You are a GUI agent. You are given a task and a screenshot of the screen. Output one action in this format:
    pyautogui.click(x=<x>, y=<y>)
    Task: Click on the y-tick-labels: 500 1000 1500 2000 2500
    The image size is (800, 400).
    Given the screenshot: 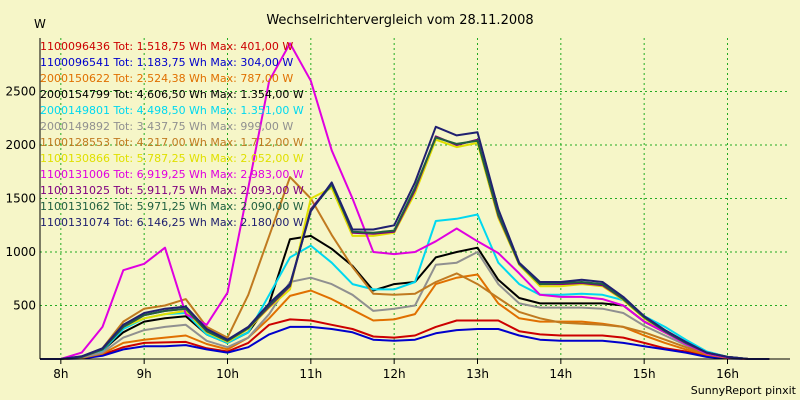 What is the action you would take?
    pyautogui.click(x=20, y=199)
    